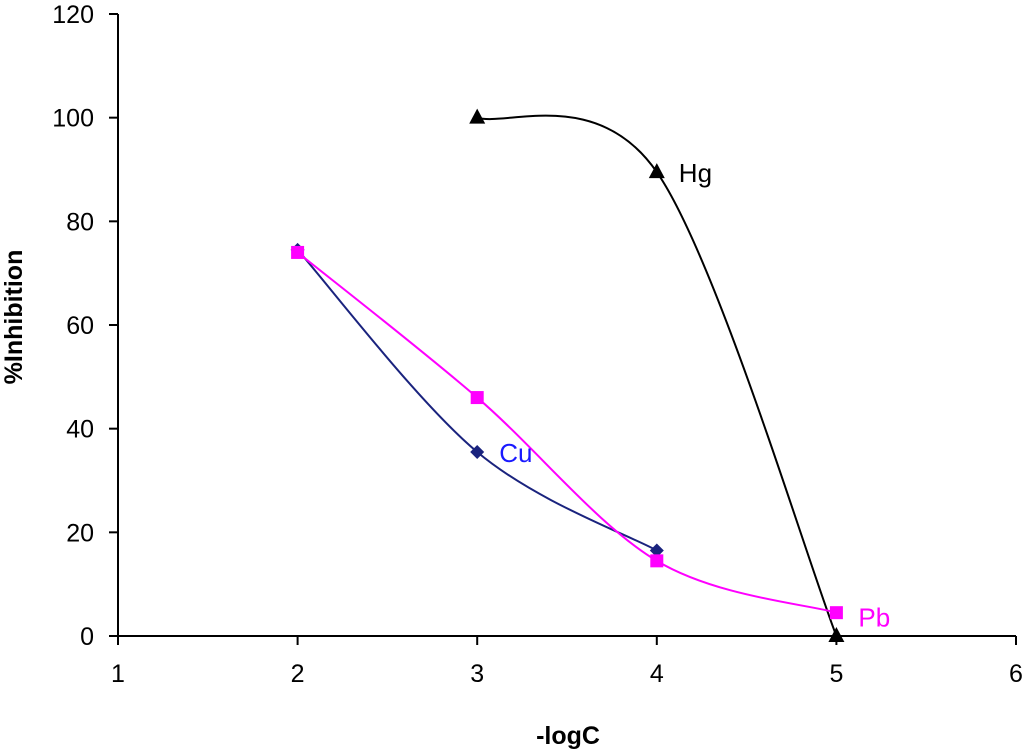 The width and height of the screenshot is (1024, 754). I want to click on x-tick-label: 3, so click(477, 674).